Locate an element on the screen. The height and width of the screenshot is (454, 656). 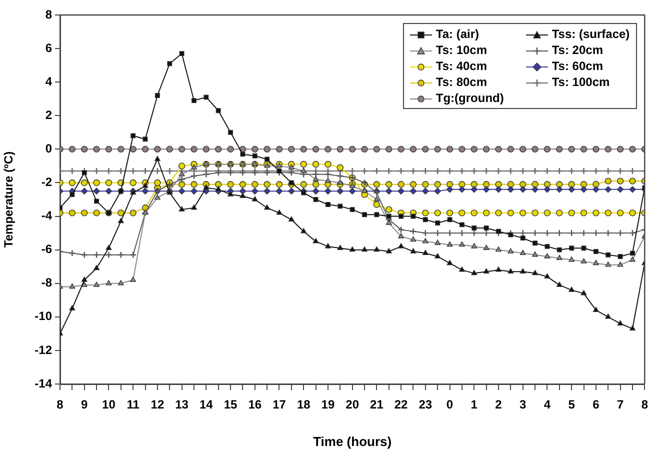
y-tick-label: 2 is located at coordinates (48, 115).